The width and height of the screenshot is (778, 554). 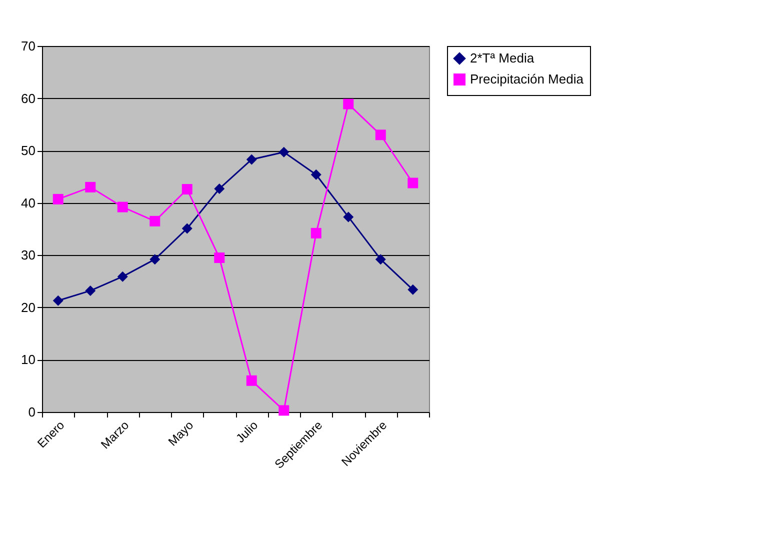 I want to click on y-tick-label: 0, so click(x=32, y=412).